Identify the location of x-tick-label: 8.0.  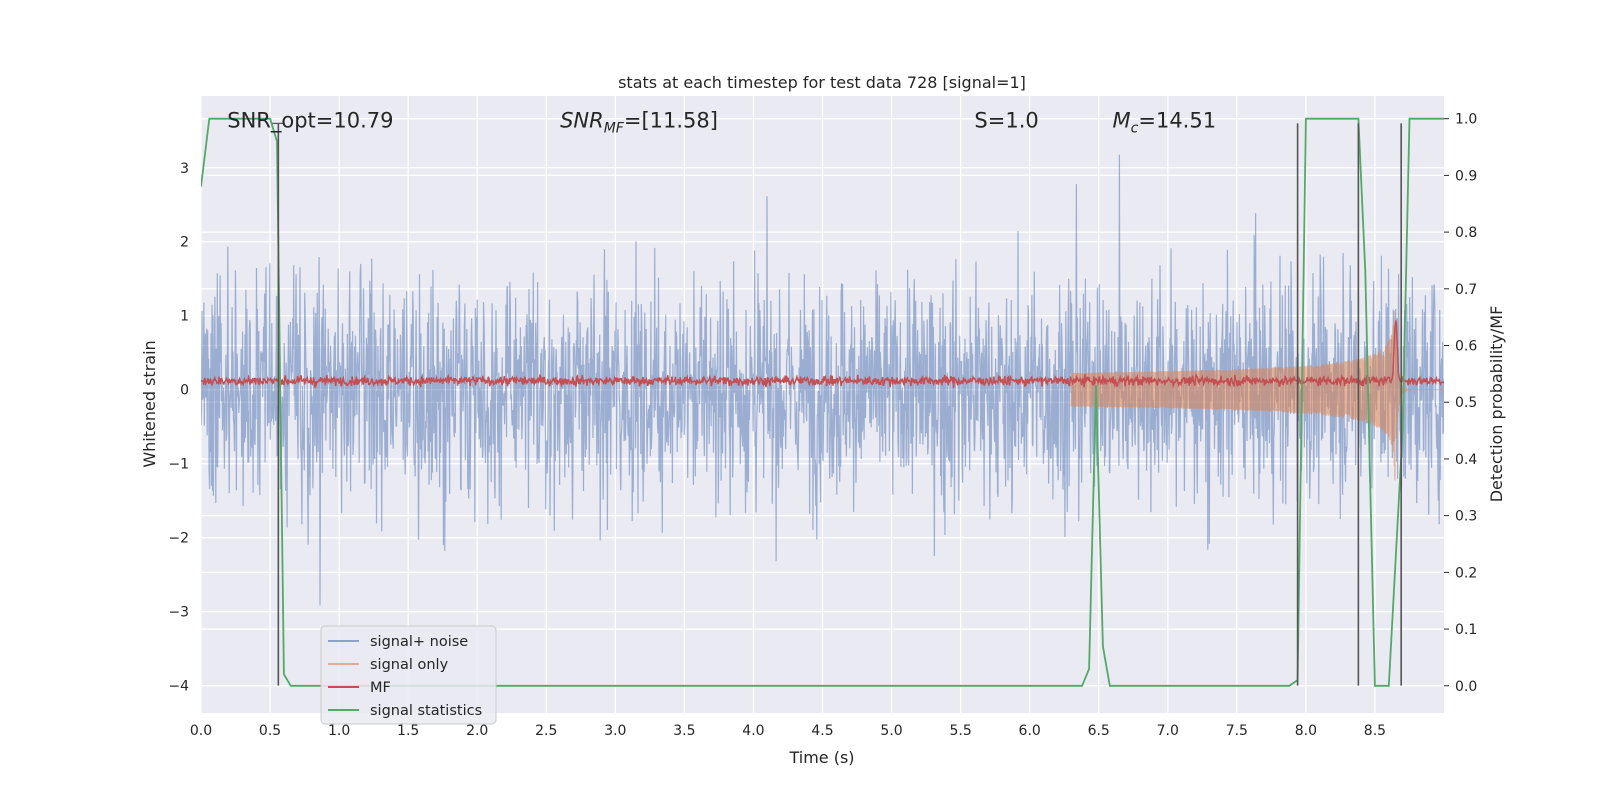
(1306, 731).